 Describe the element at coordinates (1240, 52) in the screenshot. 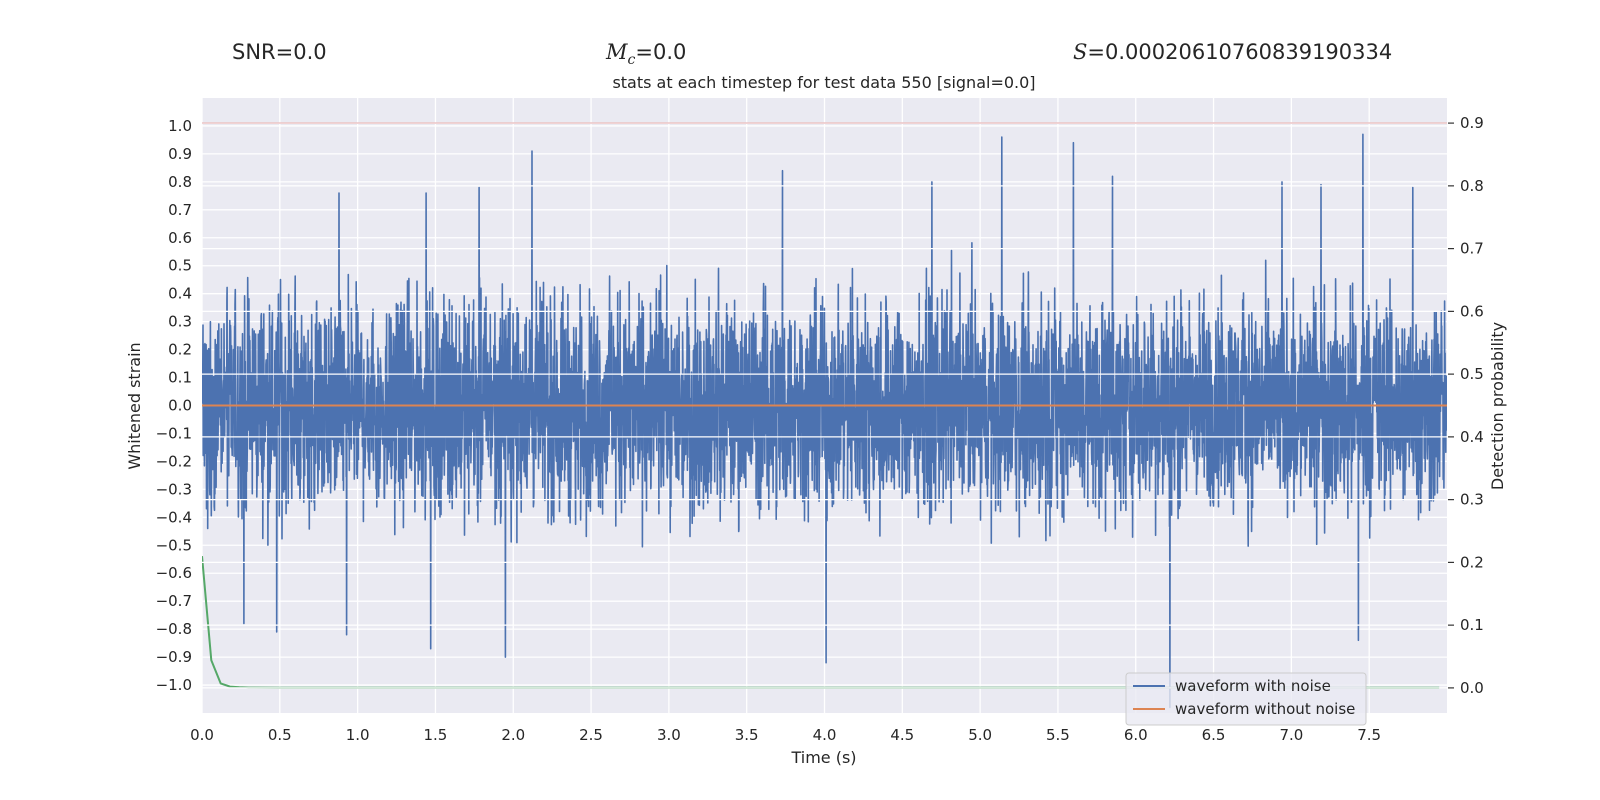

I see `s-value: =0.00020610760839190334` at that location.